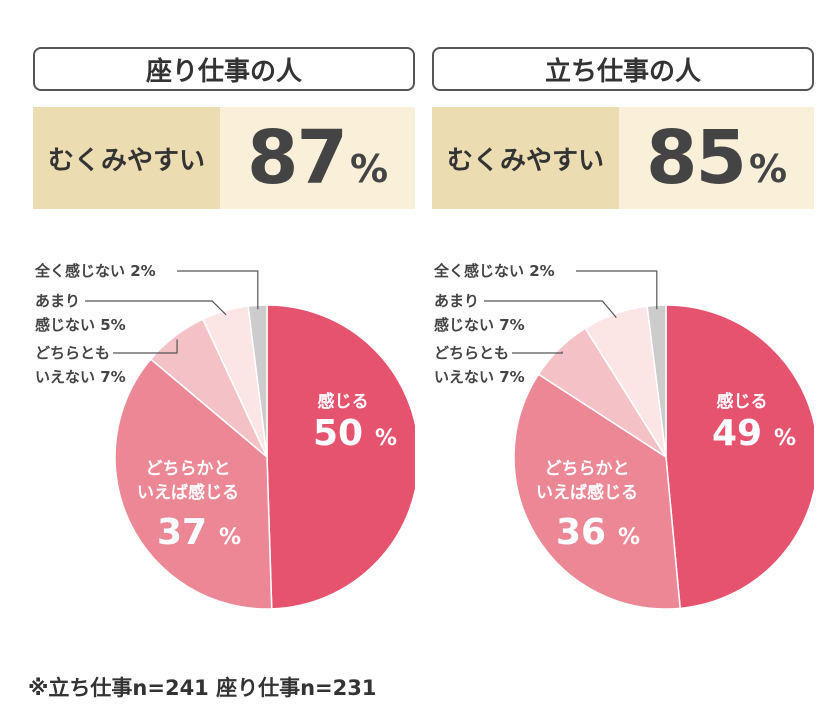  What do you see at coordinates (623, 69) in the screenshot?
I see `panel-title: 立ち仕事の人` at bounding box center [623, 69].